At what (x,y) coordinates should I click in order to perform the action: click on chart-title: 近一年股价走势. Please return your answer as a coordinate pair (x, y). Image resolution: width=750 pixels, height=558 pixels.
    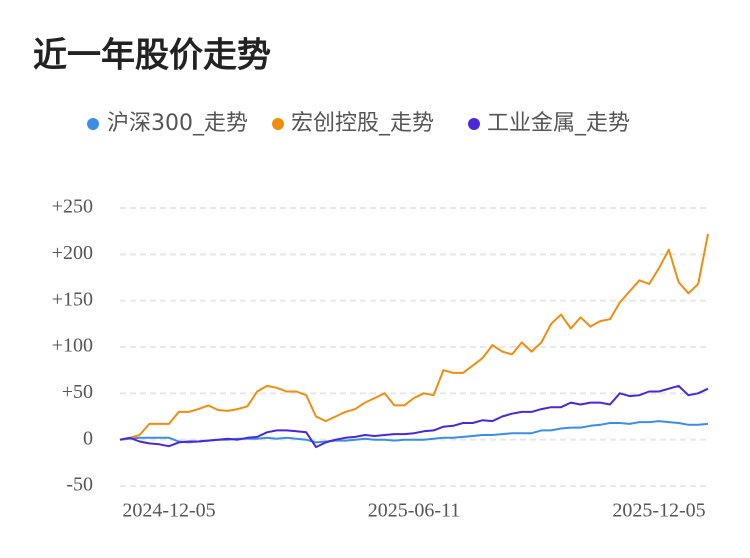
    Looking at the image, I should click on (152, 56).